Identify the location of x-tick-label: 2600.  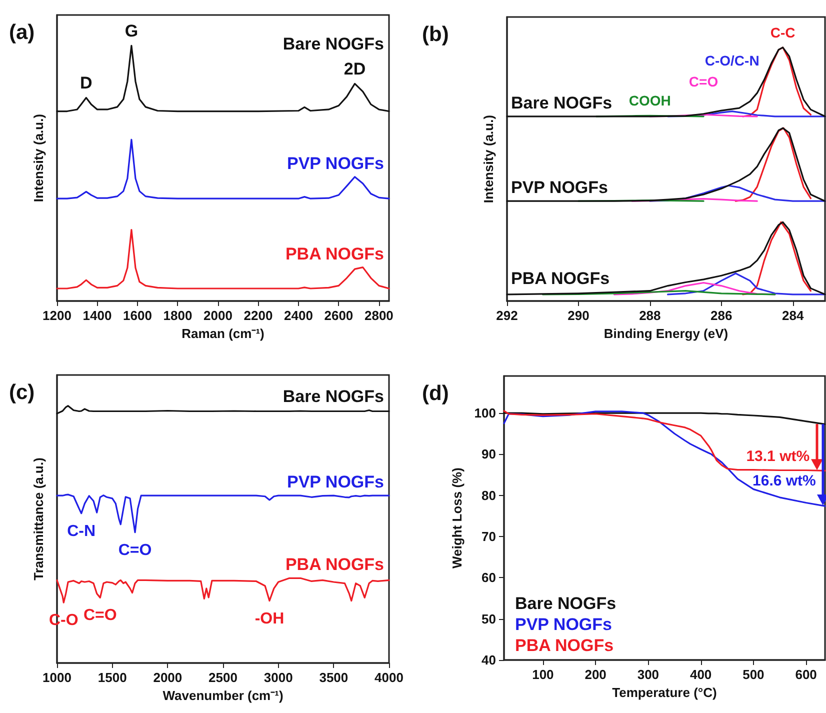
(339, 315).